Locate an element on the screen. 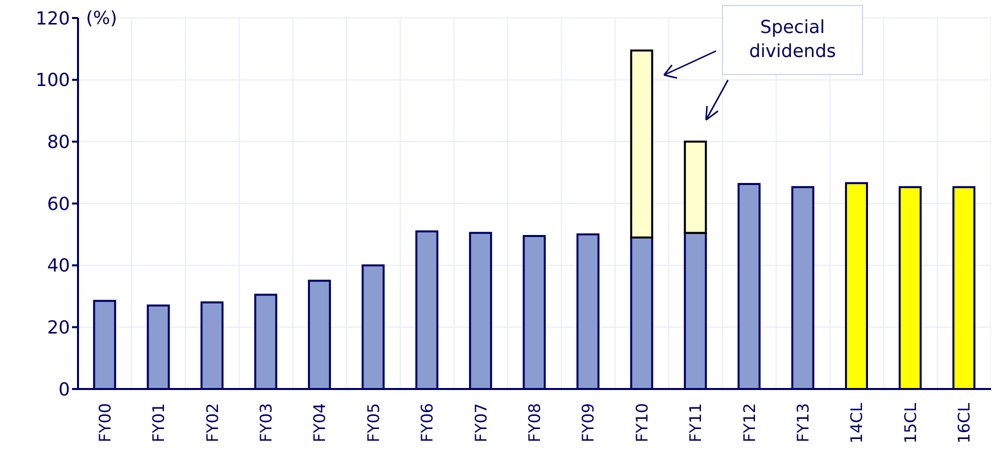  y-axis-title: (%) is located at coordinates (102, 18).